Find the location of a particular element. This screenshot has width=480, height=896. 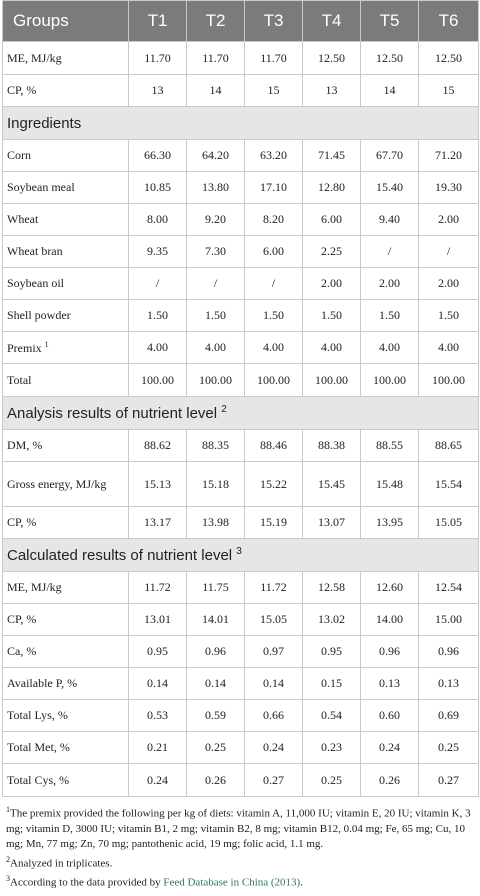

footnote-1-mark: 1 is located at coordinates (8, 809).